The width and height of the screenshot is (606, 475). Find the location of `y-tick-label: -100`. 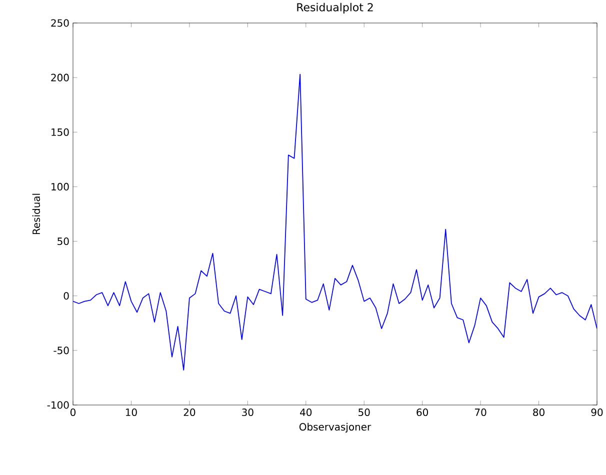

y-tick-label: -100 is located at coordinates (58, 405).